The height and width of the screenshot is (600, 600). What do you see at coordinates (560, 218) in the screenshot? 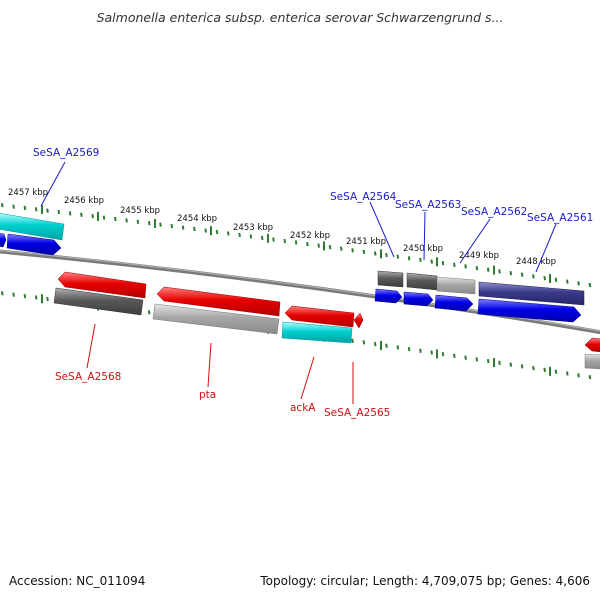
I see `gene-label-forward: SeSA_A2561` at bounding box center [560, 218].